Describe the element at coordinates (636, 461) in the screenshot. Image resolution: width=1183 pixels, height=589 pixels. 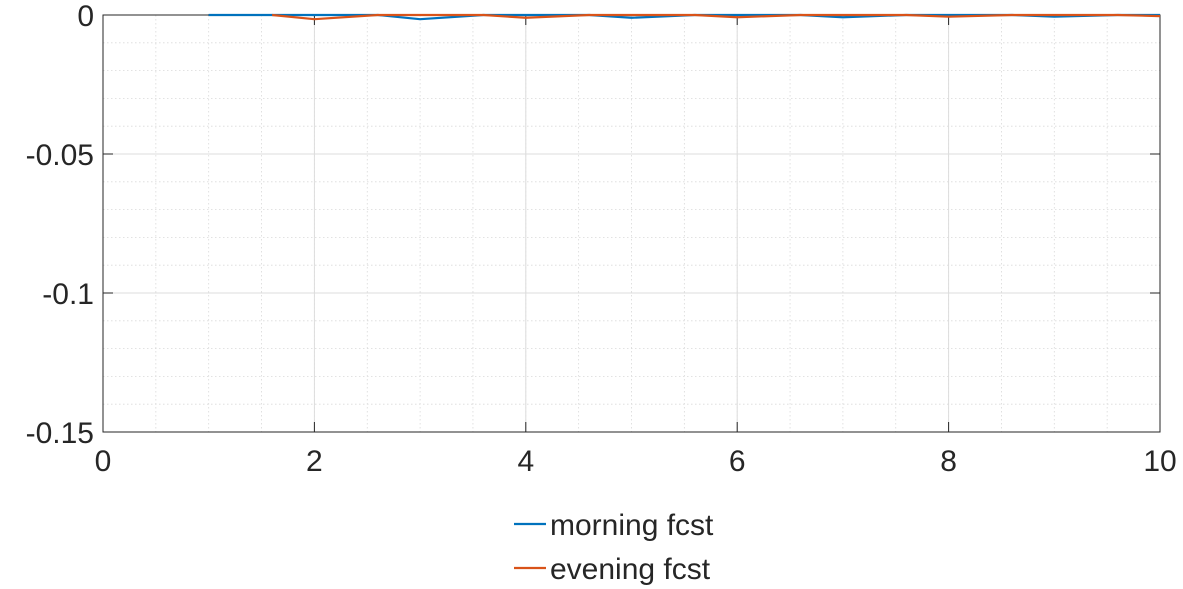
I see `x-tick-labels: 0 2 4 6 8 10` at that location.